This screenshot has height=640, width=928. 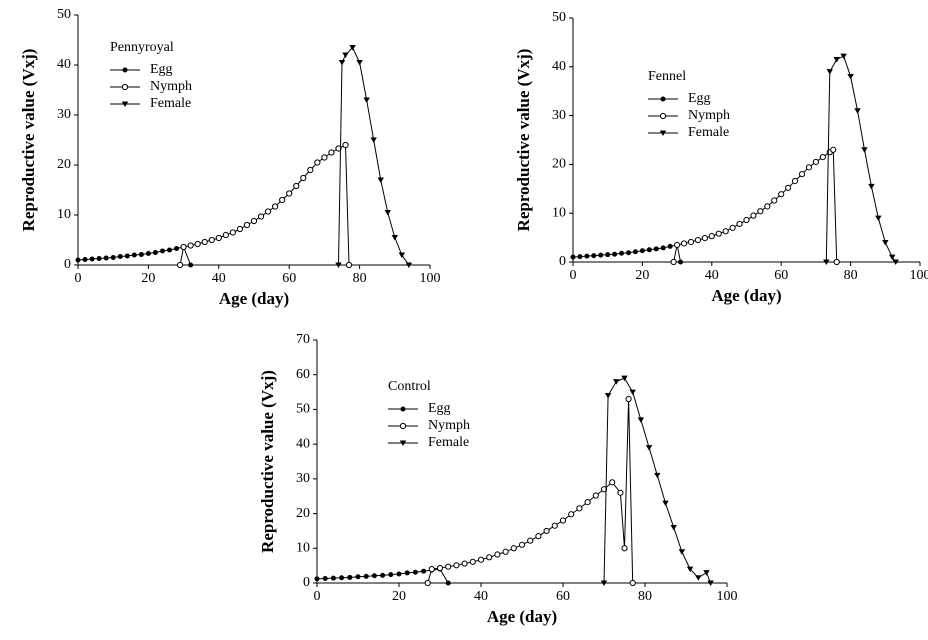 What do you see at coordinates (781, 275) in the screenshot?
I see `x-tick-label: 60` at bounding box center [781, 275].